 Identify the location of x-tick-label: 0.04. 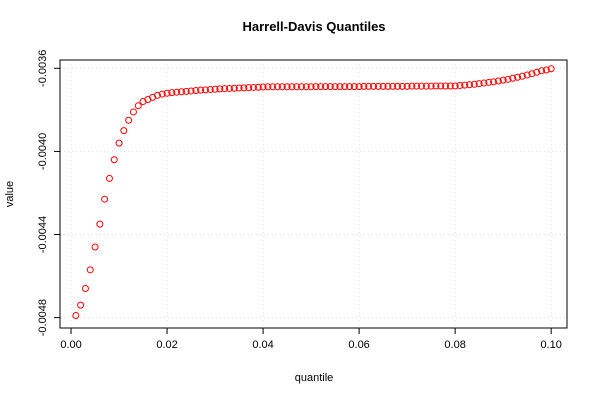
(262, 345).